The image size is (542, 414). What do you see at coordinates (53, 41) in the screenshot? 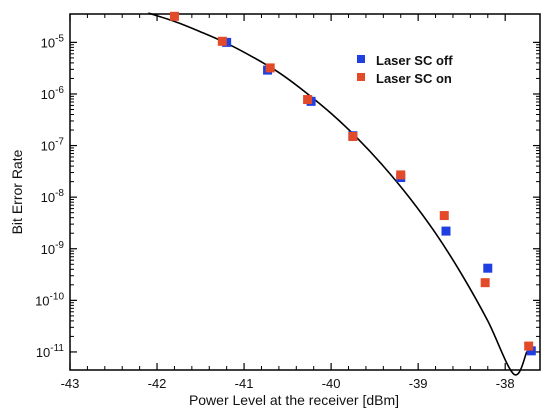
I see `y-tick-label: 10⁻⁵` at bounding box center [53, 41].